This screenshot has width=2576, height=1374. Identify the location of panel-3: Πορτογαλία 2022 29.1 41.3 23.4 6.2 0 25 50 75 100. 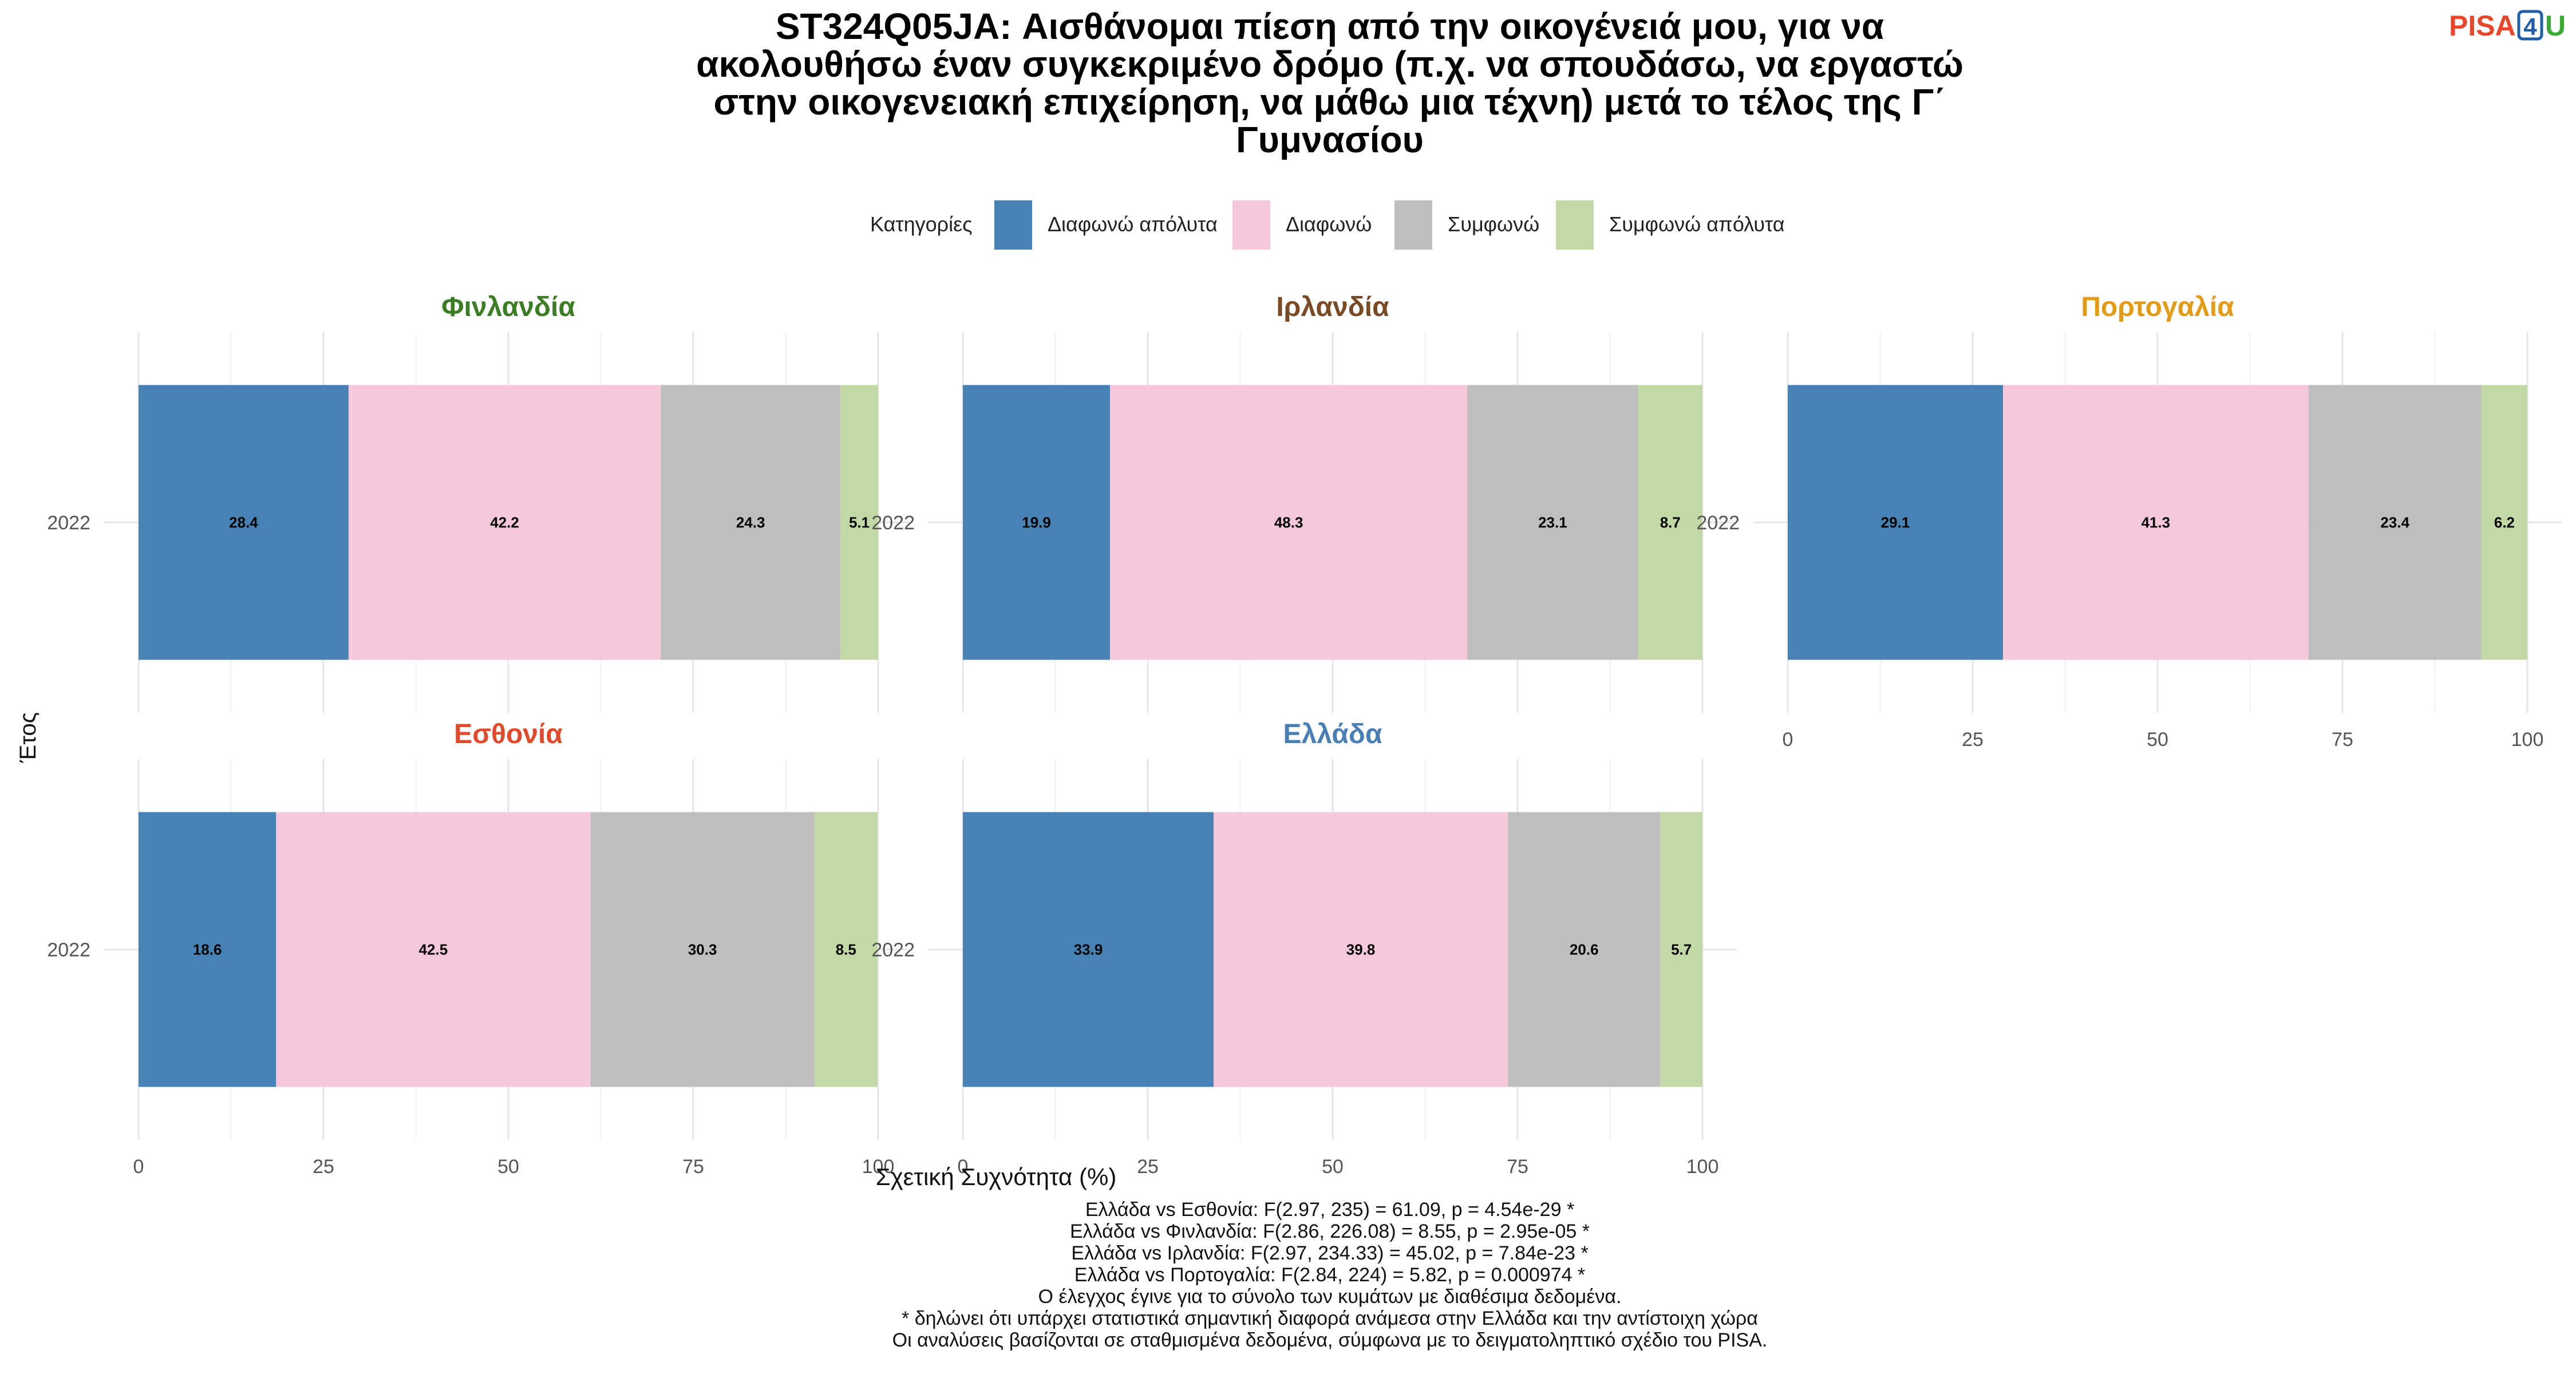
(2129, 521).